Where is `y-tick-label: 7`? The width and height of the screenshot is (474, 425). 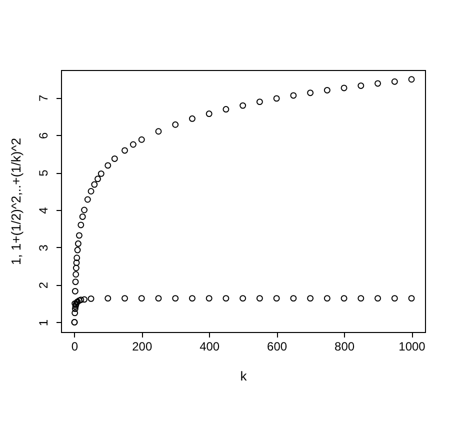 y-tick-label: 7 is located at coordinates (43, 98).